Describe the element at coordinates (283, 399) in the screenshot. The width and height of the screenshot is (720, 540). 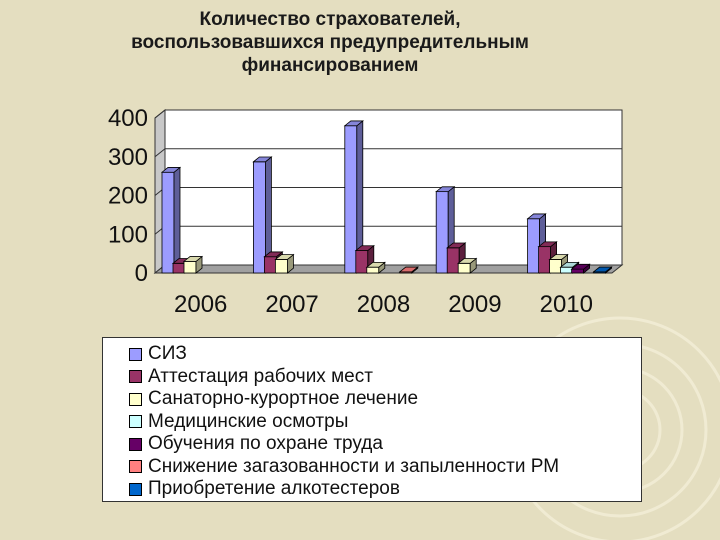
I see `legend-label: Санаторно-курортное лечение` at that location.